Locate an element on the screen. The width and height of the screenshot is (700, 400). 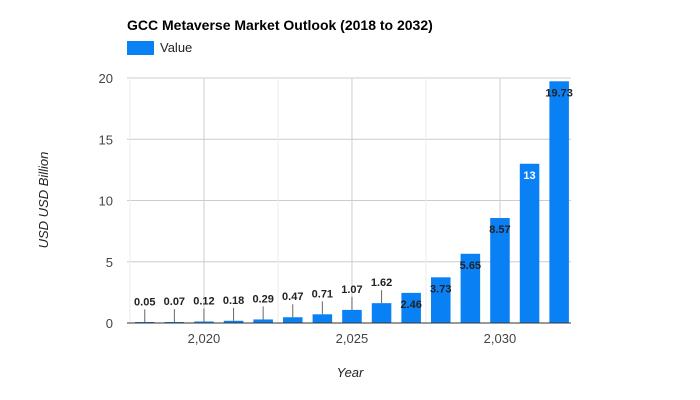
data-label: 19.73 is located at coordinates (559, 93).